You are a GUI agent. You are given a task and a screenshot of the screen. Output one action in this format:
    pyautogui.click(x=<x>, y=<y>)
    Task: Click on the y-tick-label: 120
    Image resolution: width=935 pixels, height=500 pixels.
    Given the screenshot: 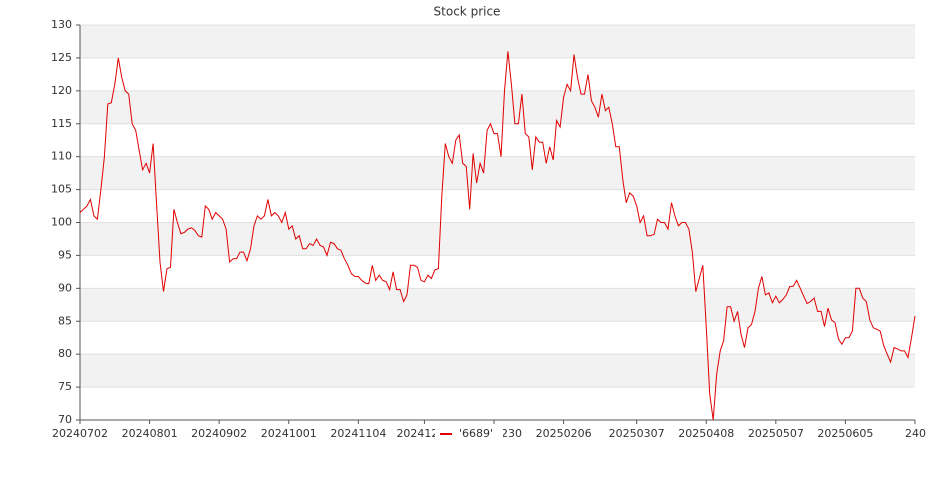 What is the action you would take?
    pyautogui.click(x=61, y=90)
    